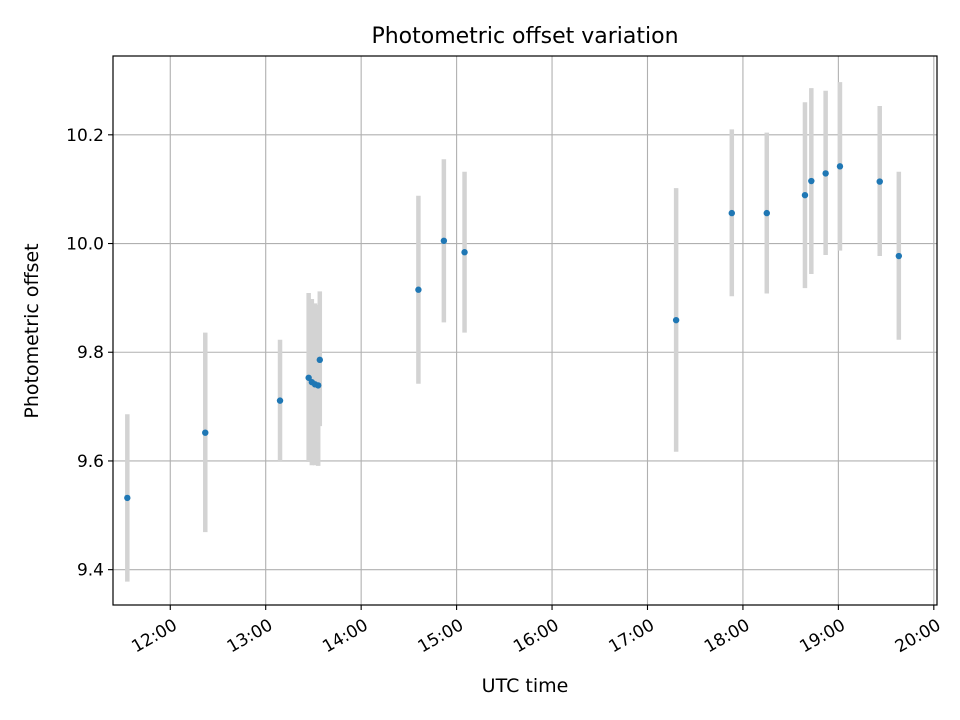  I want to click on y-tick-label: 10.2, so click(85, 136).